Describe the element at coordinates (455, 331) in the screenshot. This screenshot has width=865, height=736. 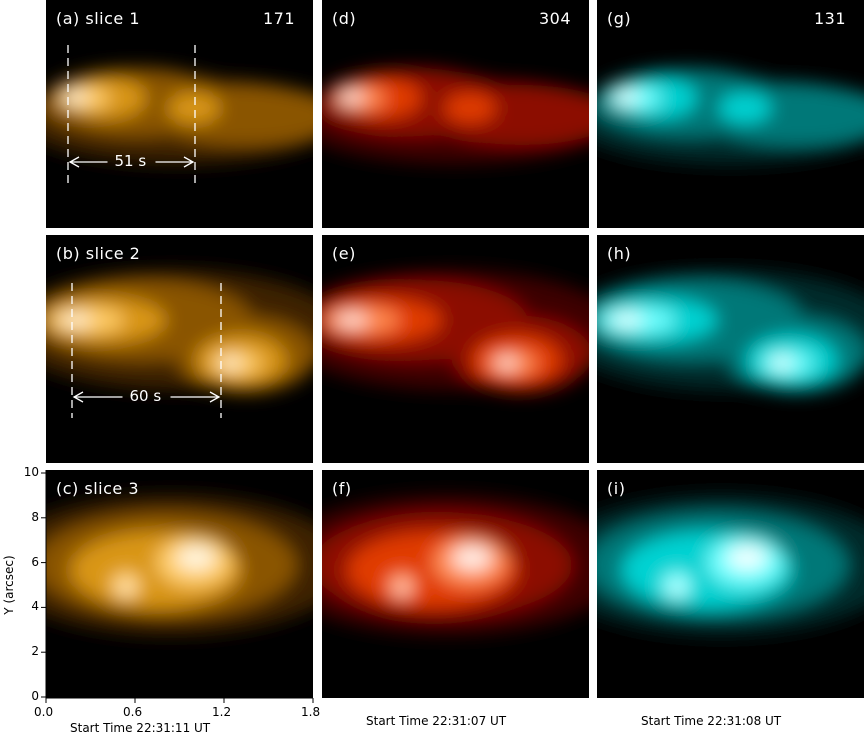
I see `panel-e-image` at that location.